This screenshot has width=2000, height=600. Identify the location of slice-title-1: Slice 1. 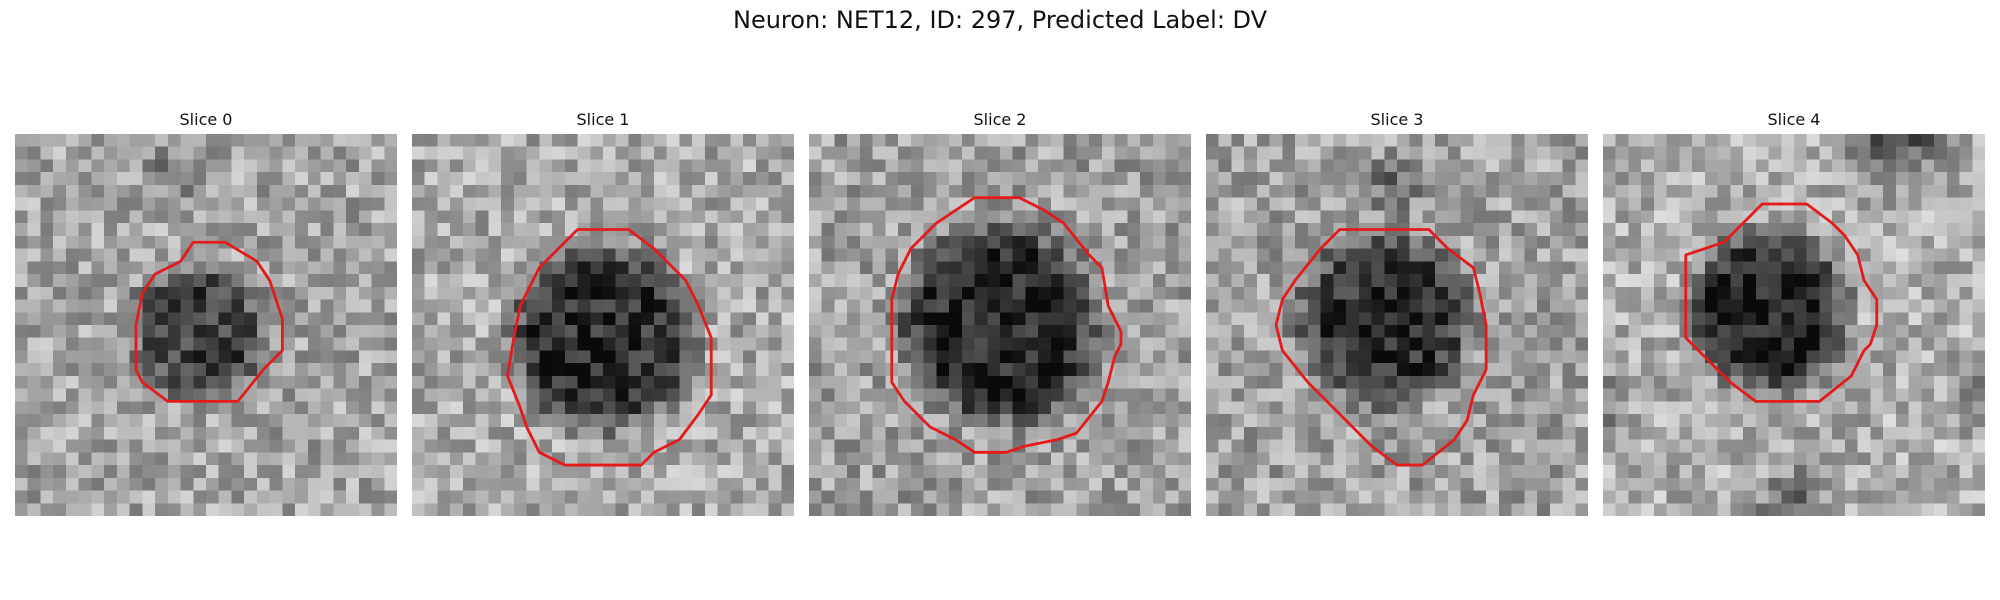
(603, 119).